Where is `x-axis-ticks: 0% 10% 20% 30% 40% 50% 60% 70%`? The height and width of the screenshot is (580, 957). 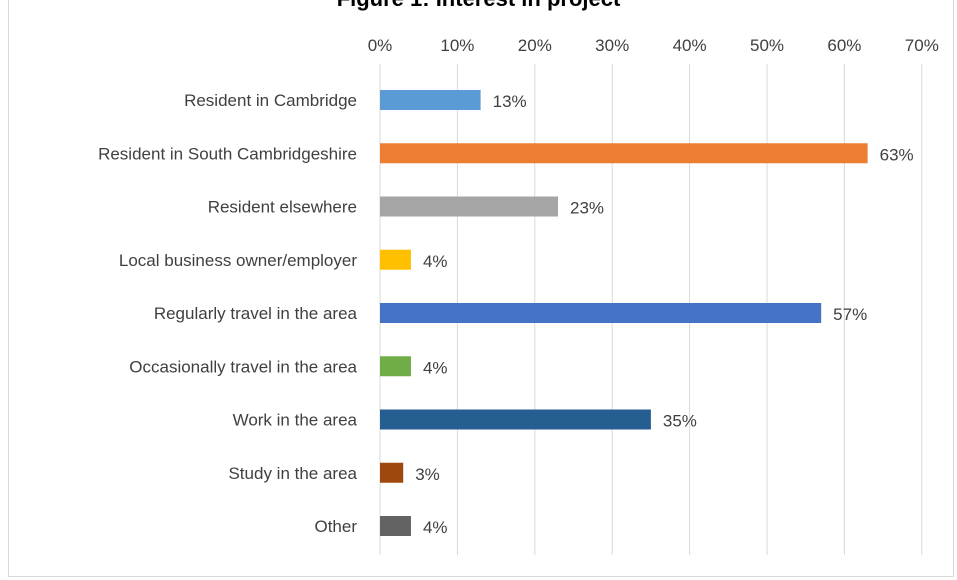
x-axis-ticks: 0% 10% 20% 30% 40% 50% 60% 70% is located at coordinates (653, 45).